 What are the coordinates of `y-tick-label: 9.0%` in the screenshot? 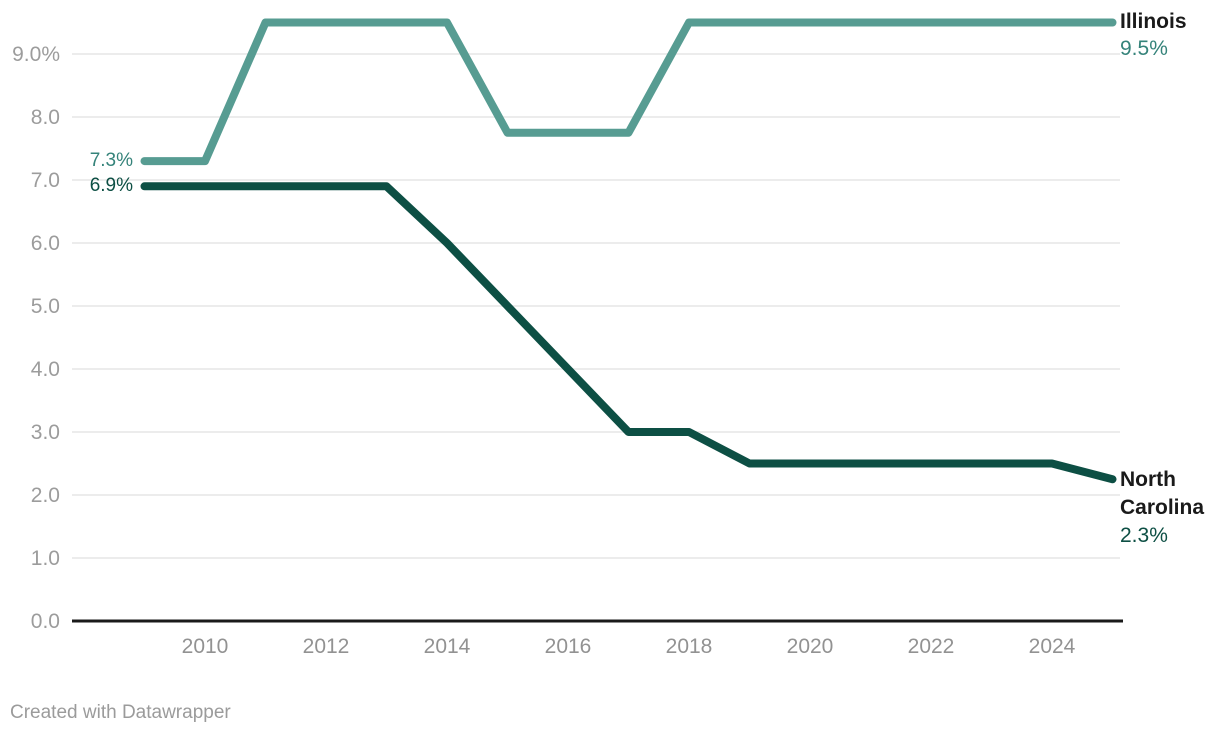 It's located at (36, 54).